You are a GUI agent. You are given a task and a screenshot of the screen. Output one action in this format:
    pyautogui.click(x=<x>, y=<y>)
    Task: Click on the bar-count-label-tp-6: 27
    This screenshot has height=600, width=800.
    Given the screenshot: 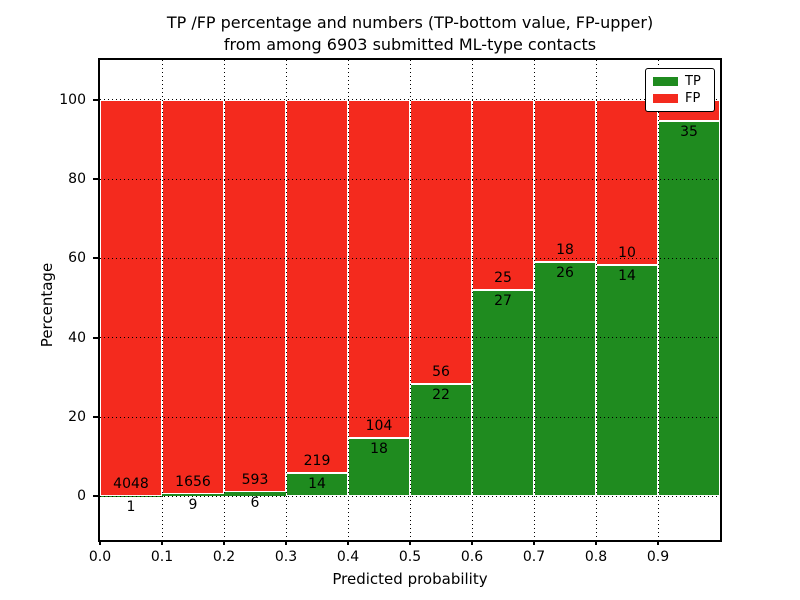 What is the action you would take?
    pyautogui.click(x=503, y=301)
    